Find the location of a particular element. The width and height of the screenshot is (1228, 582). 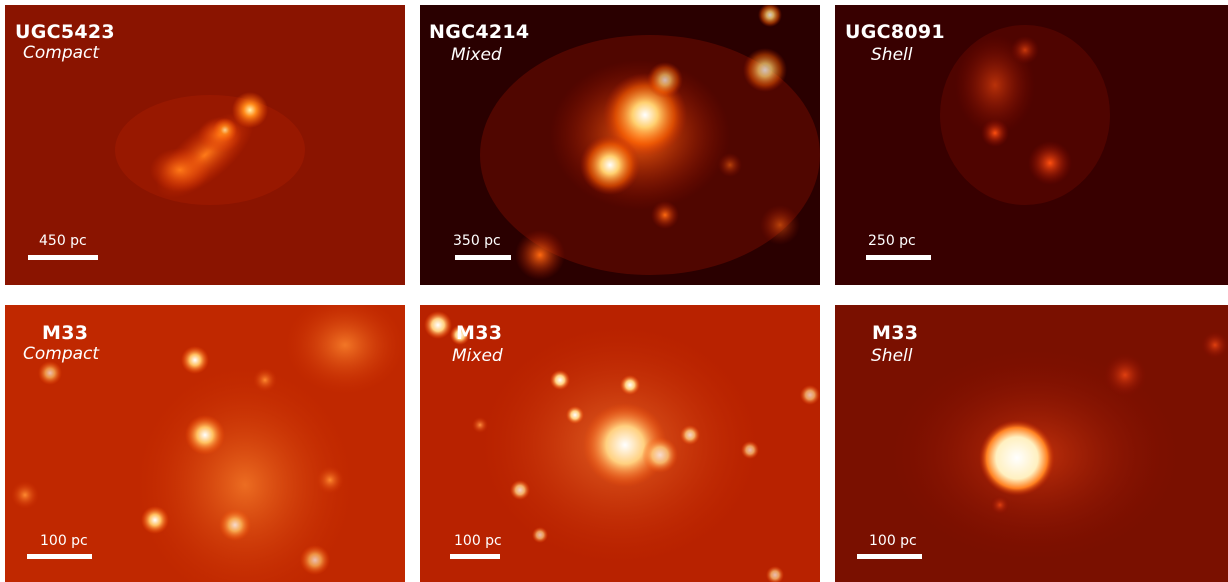

scale-label: 250 pc is located at coordinates (892, 241).